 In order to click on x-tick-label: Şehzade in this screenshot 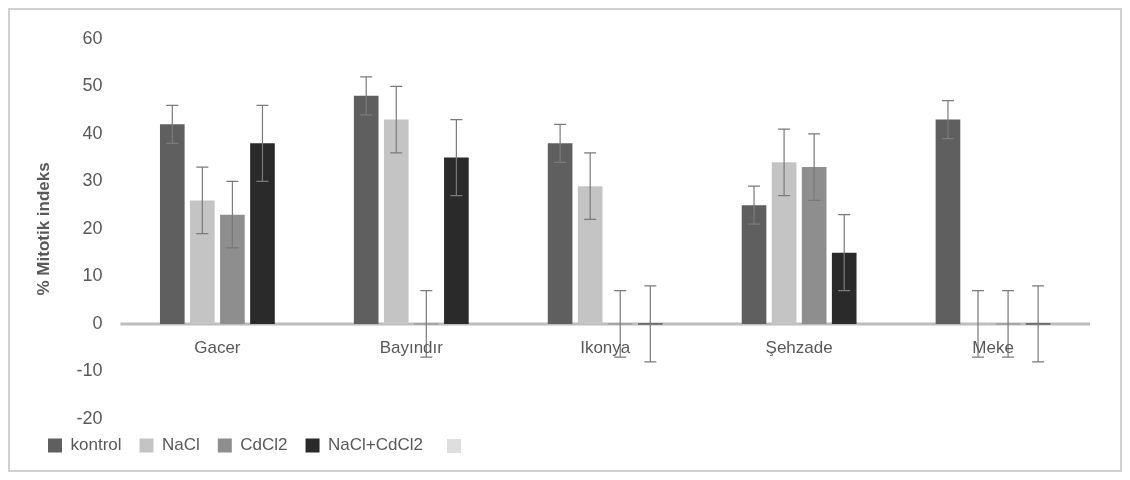, I will do `click(799, 348)`.